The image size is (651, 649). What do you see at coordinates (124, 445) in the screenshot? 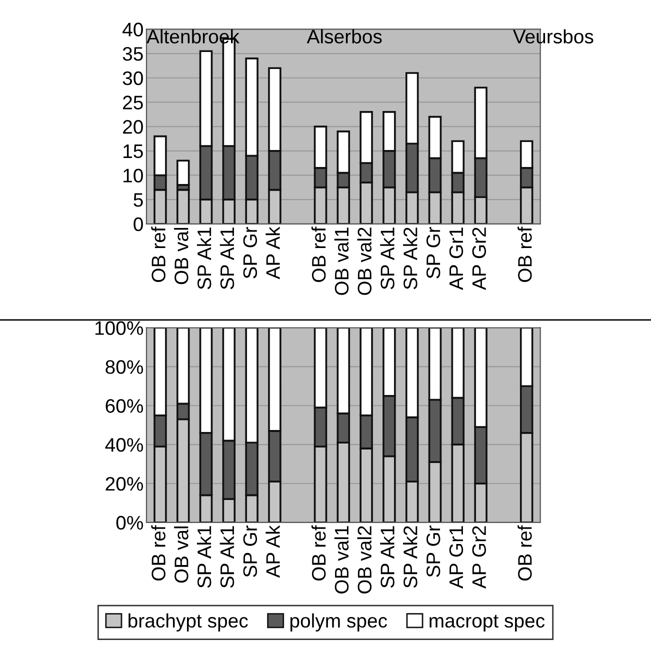
I see `y-tick-label: 40%` at bounding box center [124, 445].